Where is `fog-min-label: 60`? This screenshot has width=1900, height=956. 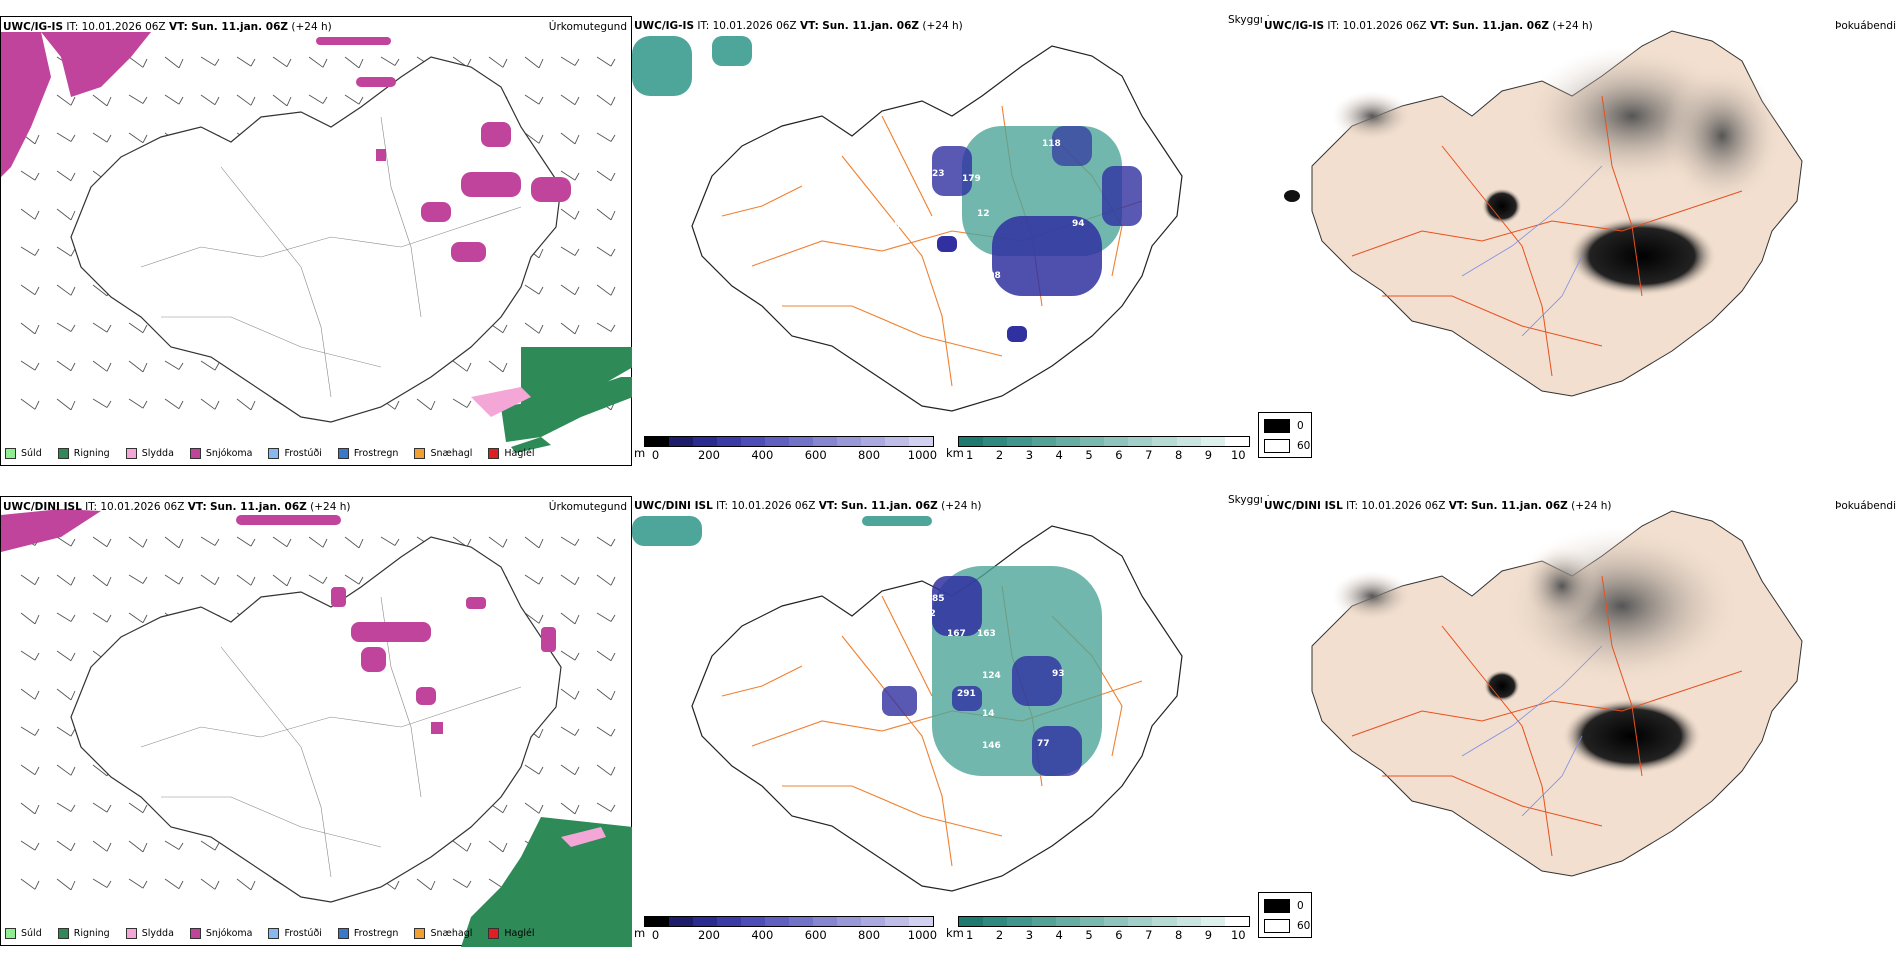 fog-min-label: 60 is located at coordinates (1304, 926).